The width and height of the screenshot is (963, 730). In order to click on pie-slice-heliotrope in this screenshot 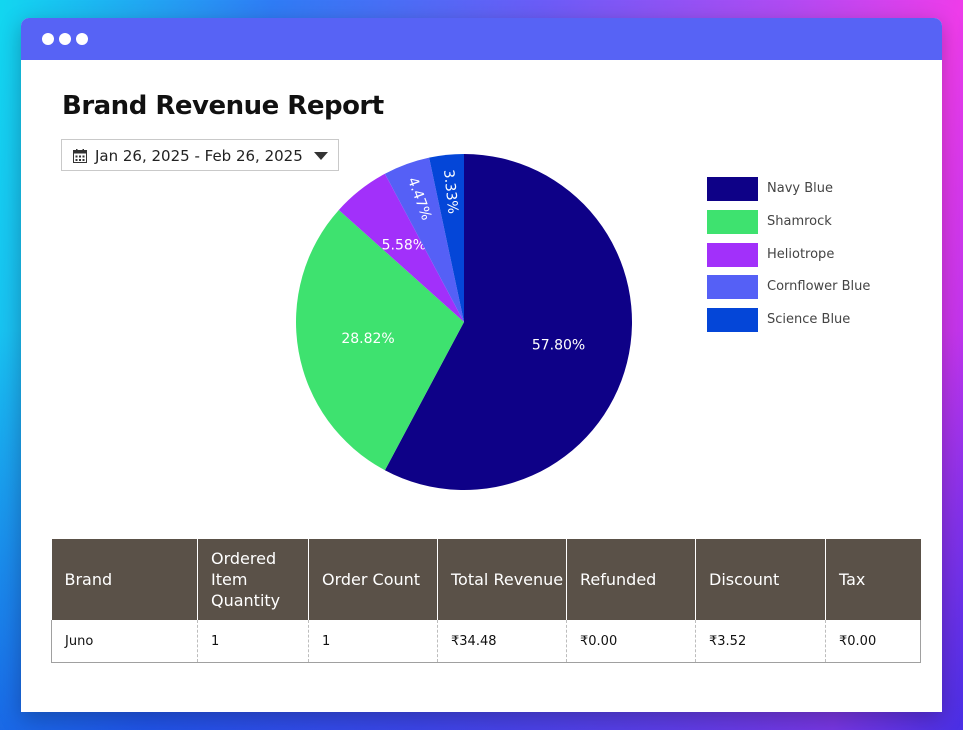, I will do `click(401, 247)`.